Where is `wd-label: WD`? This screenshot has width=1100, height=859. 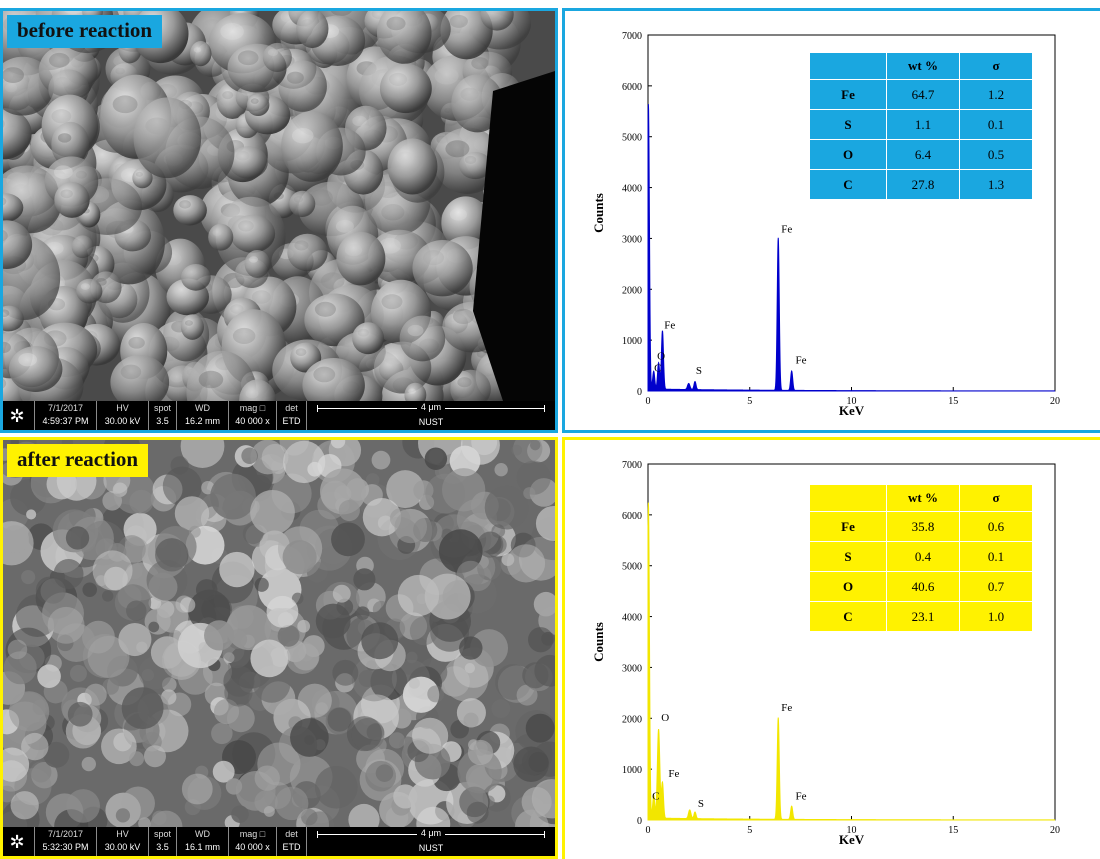 wd-label: WD is located at coordinates (202, 408).